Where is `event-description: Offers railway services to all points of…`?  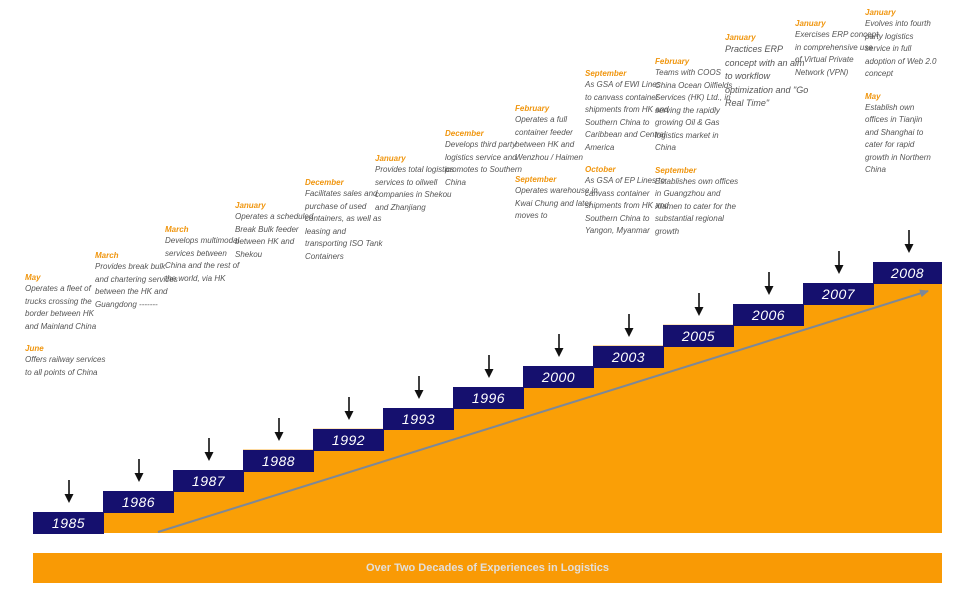
event-description: Offers railway services to all points of… is located at coordinates (65, 366).